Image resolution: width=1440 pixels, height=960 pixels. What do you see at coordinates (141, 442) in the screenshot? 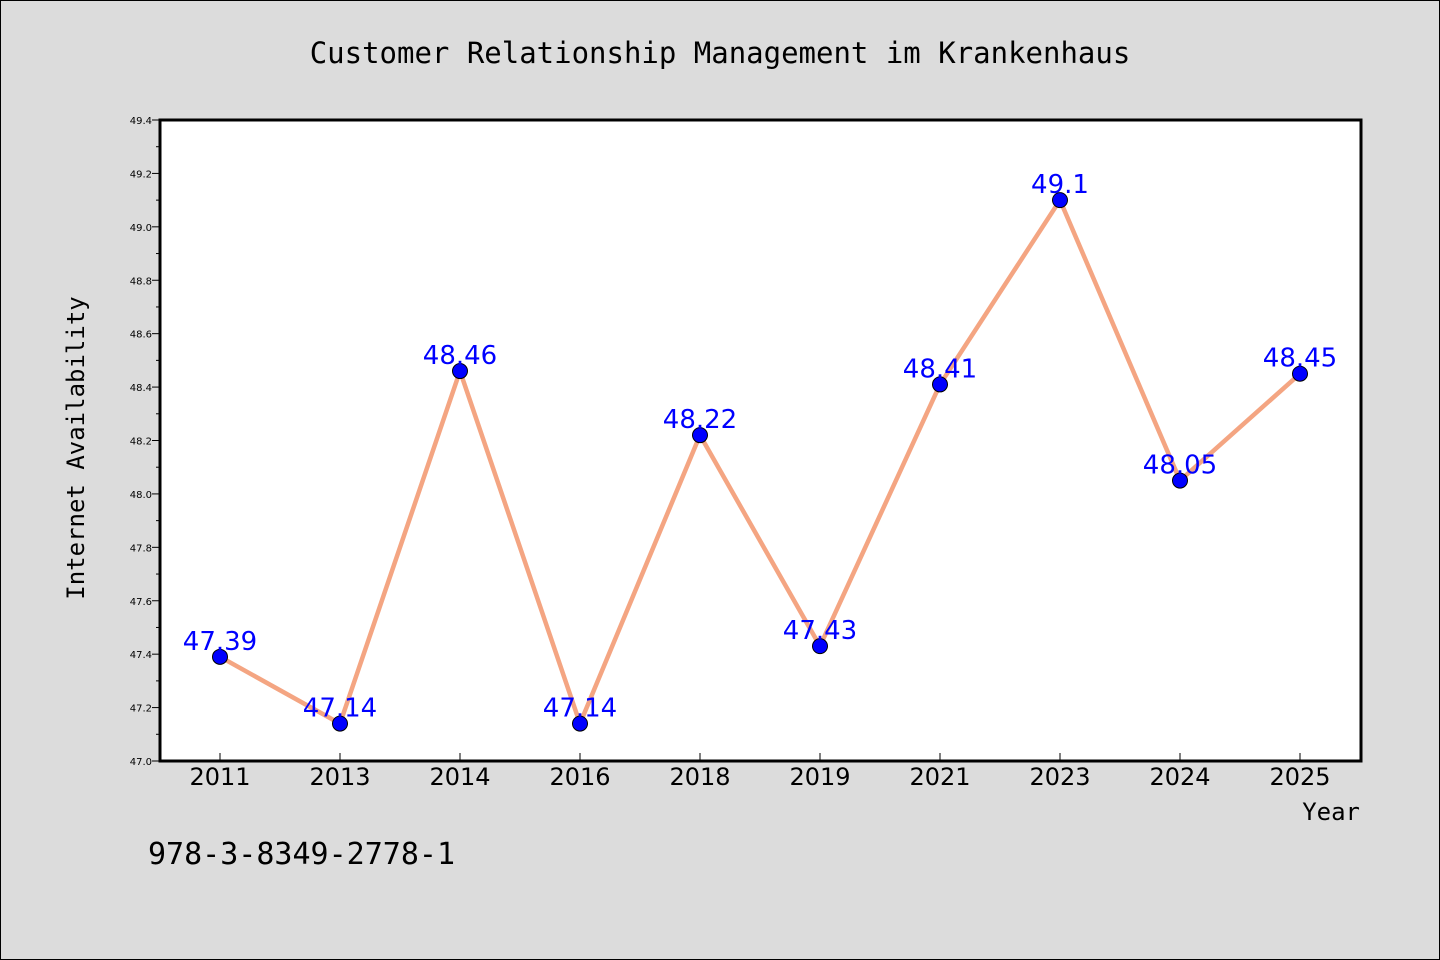
I see `y-tick-label: 48.2` at bounding box center [141, 442].